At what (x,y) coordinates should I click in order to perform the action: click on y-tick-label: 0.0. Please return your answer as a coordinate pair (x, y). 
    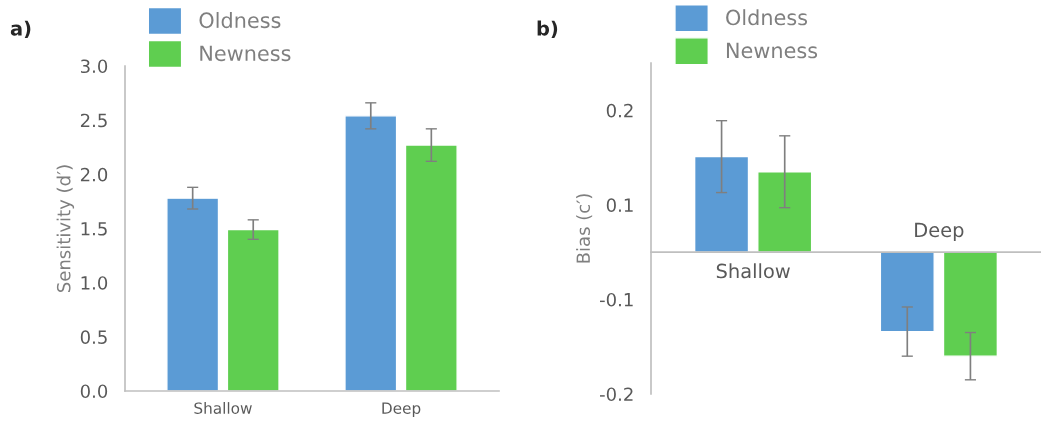
    Looking at the image, I should click on (94, 391).